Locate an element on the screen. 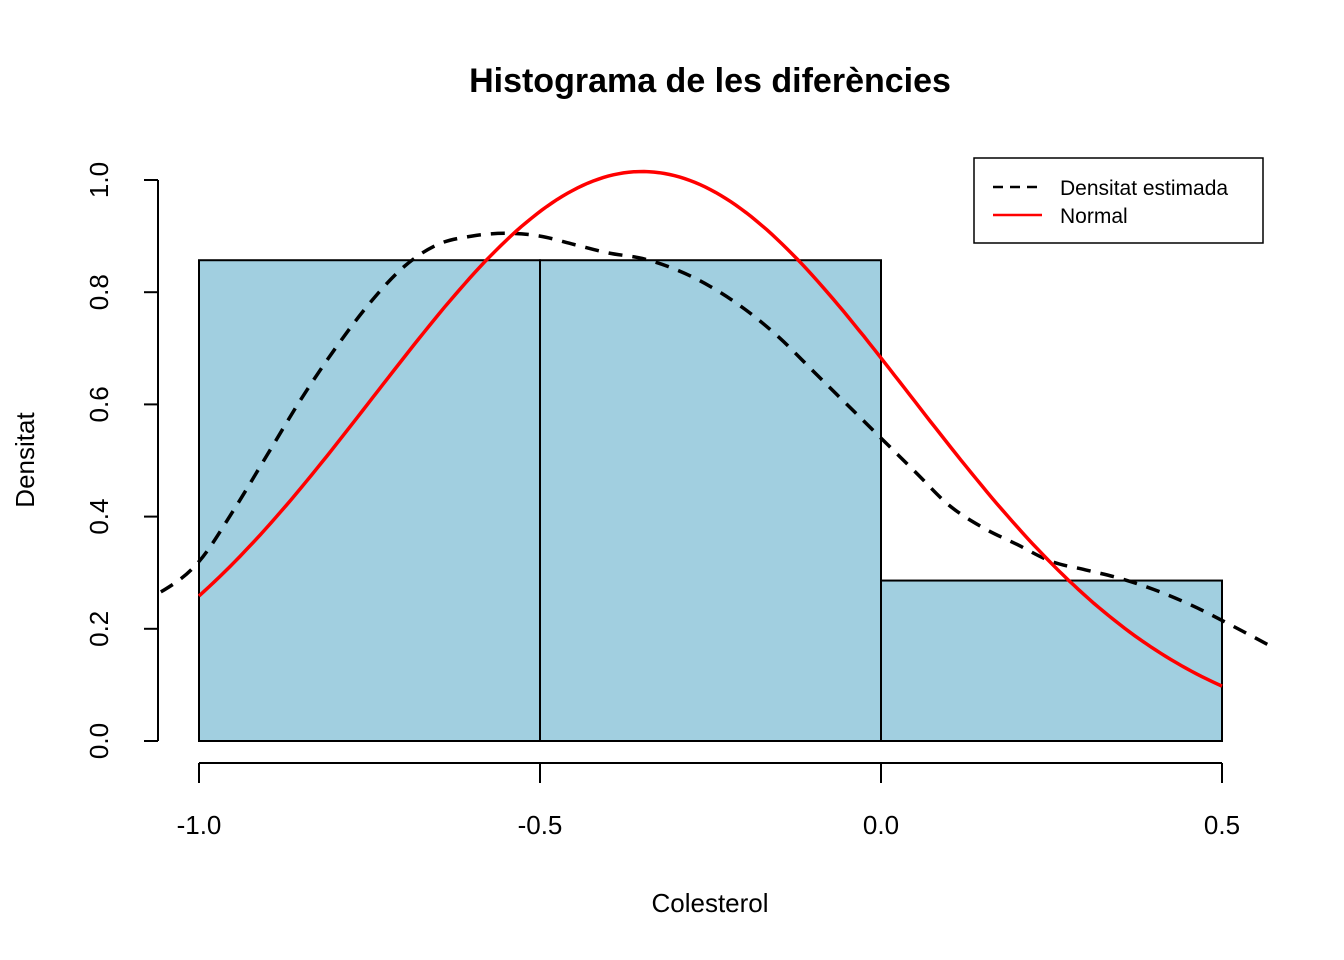  y-axis: 0.0 0.2 0.4 0.6 0.8 1.0 is located at coordinates (121, 460).